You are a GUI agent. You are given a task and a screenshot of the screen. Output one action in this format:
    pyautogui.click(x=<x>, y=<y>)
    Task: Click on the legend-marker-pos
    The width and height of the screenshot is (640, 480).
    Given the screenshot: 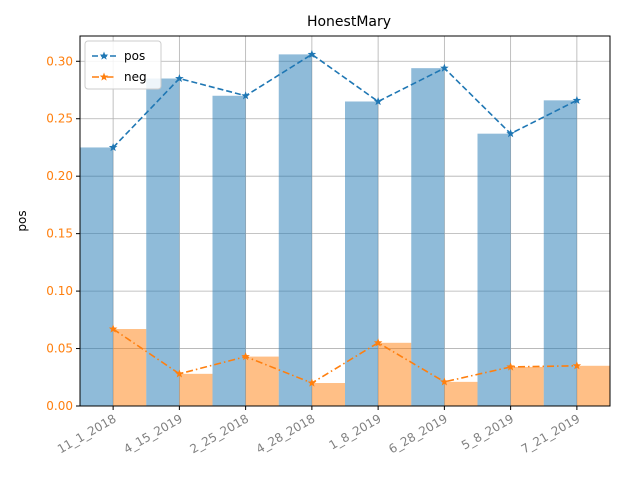 What is the action you would take?
    pyautogui.click(x=104, y=55)
    